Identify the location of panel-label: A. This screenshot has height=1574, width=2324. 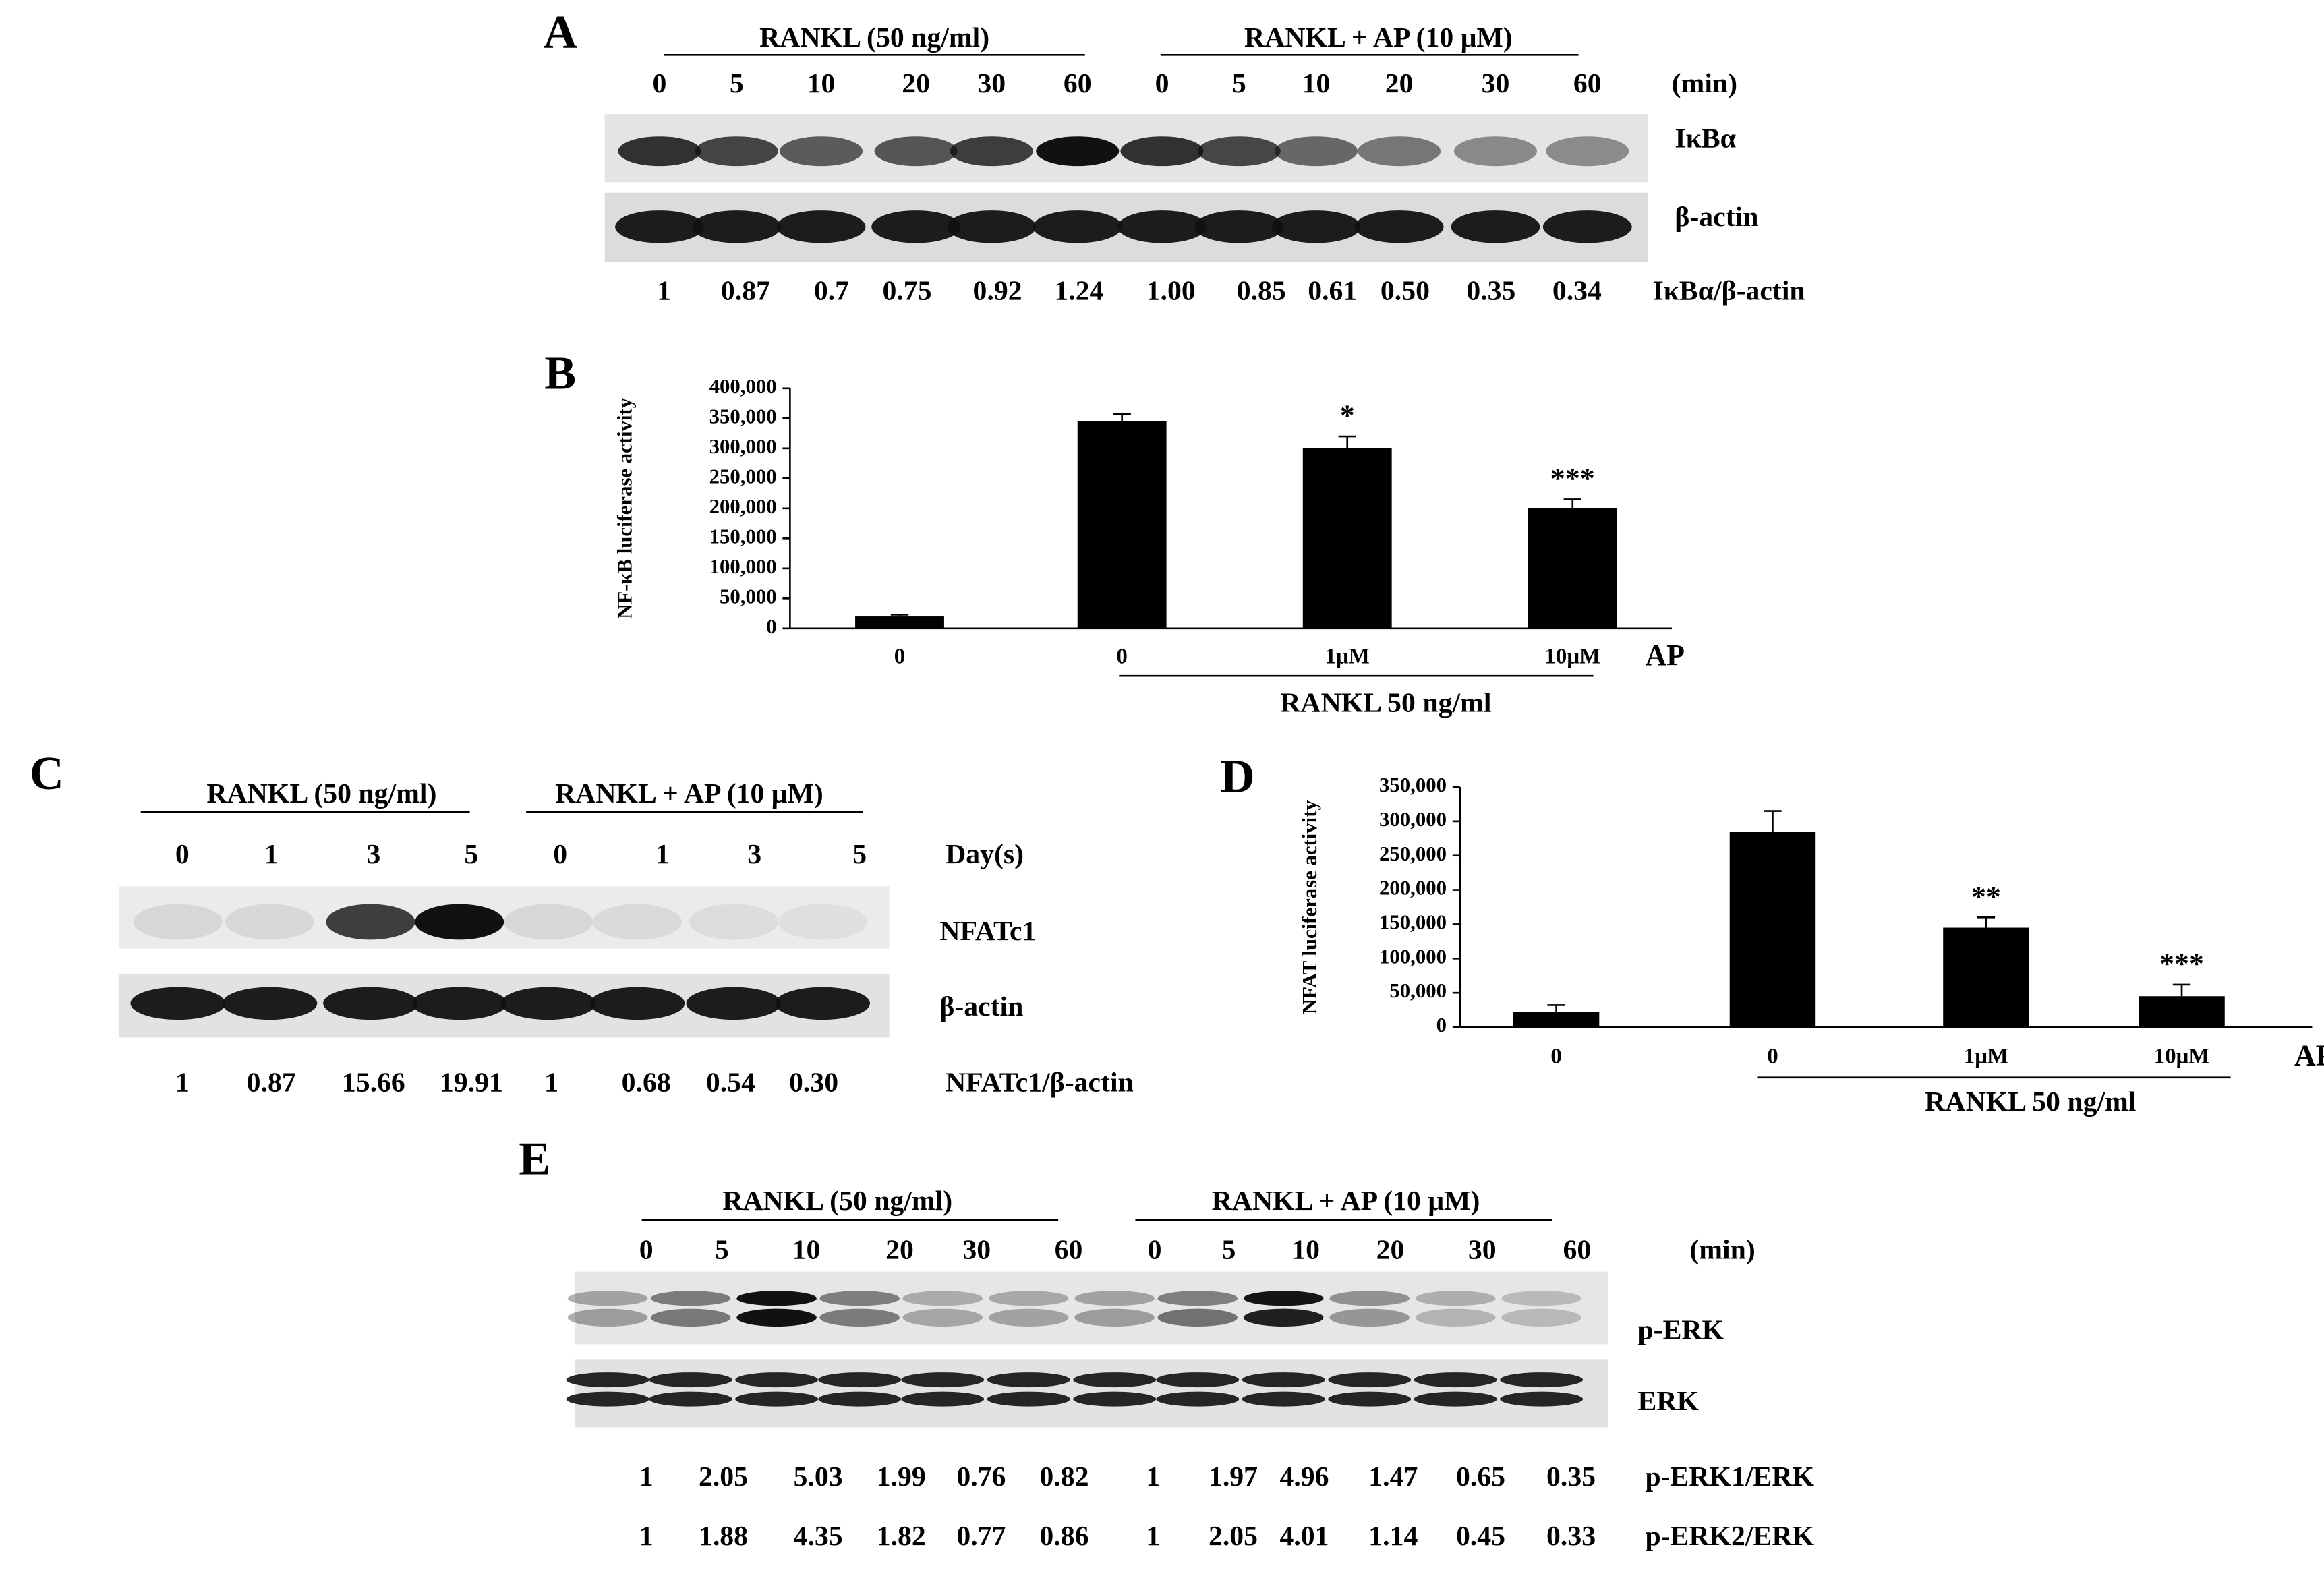
(560, 33).